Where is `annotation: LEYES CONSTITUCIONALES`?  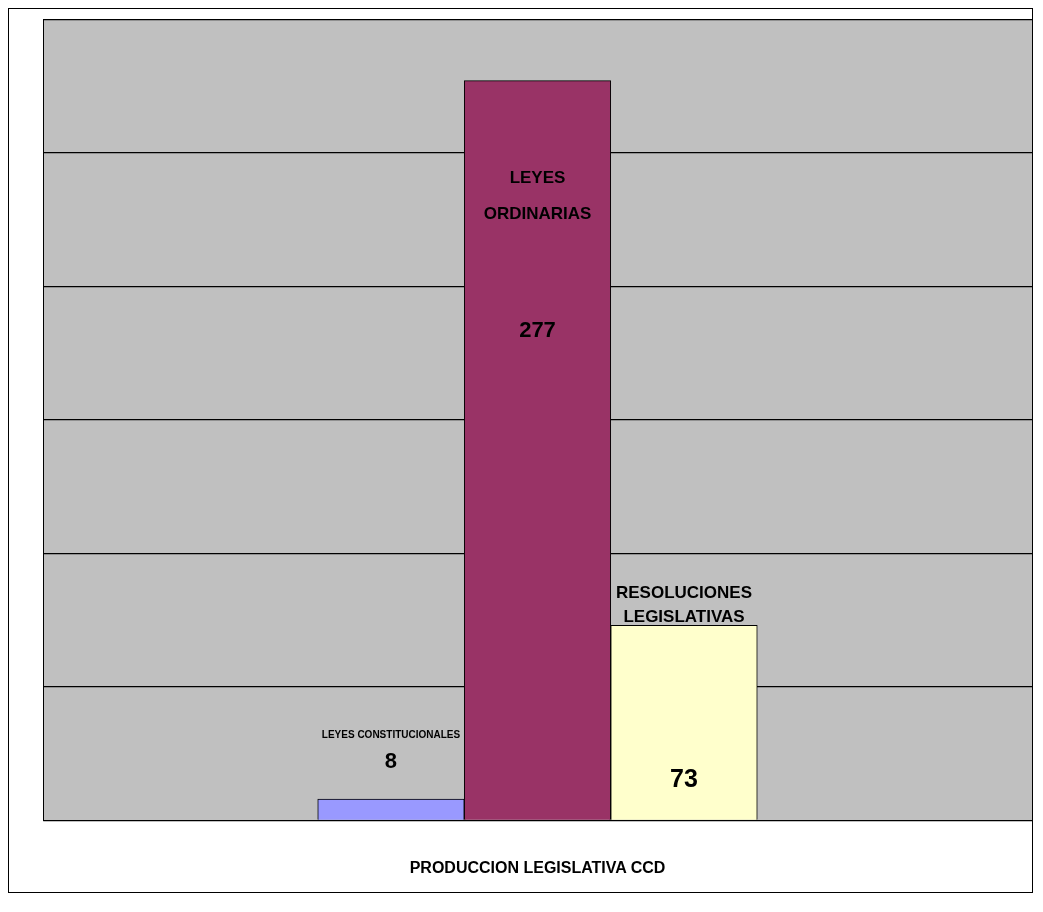
annotation: LEYES CONSTITUCIONALES is located at coordinates (391, 734).